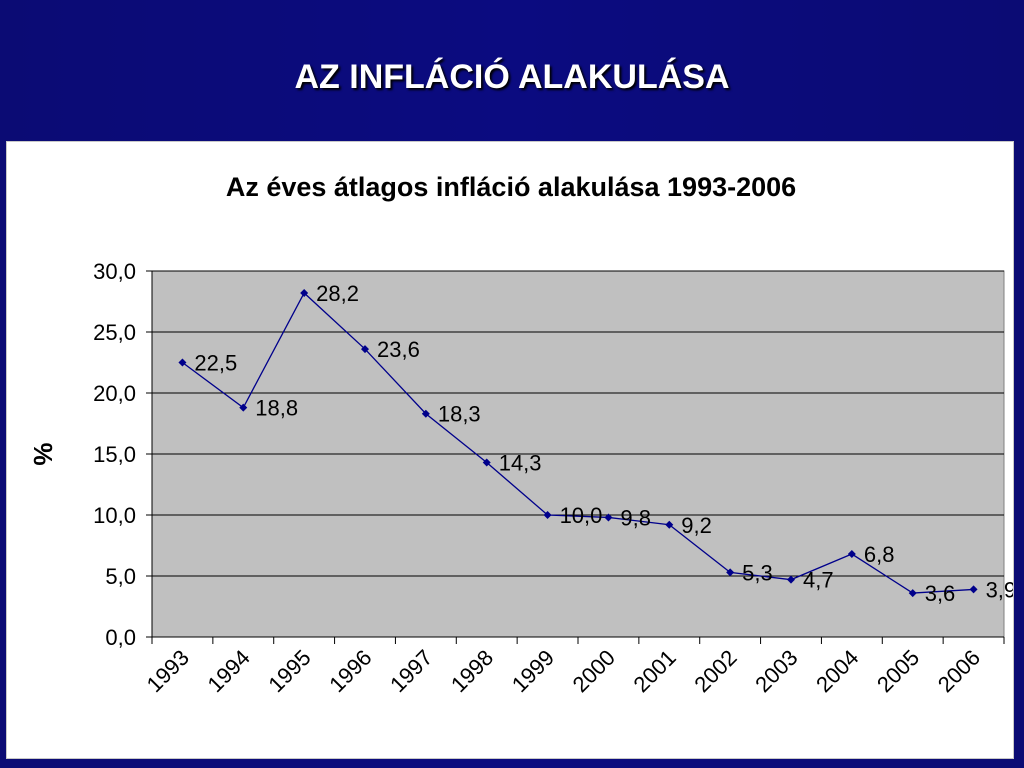 This screenshot has width=1024, height=768. What do you see at coordinates (114, 271) in the screenshot?
I see `y-tick-label: 30,0` at bounding box center [114, 271].